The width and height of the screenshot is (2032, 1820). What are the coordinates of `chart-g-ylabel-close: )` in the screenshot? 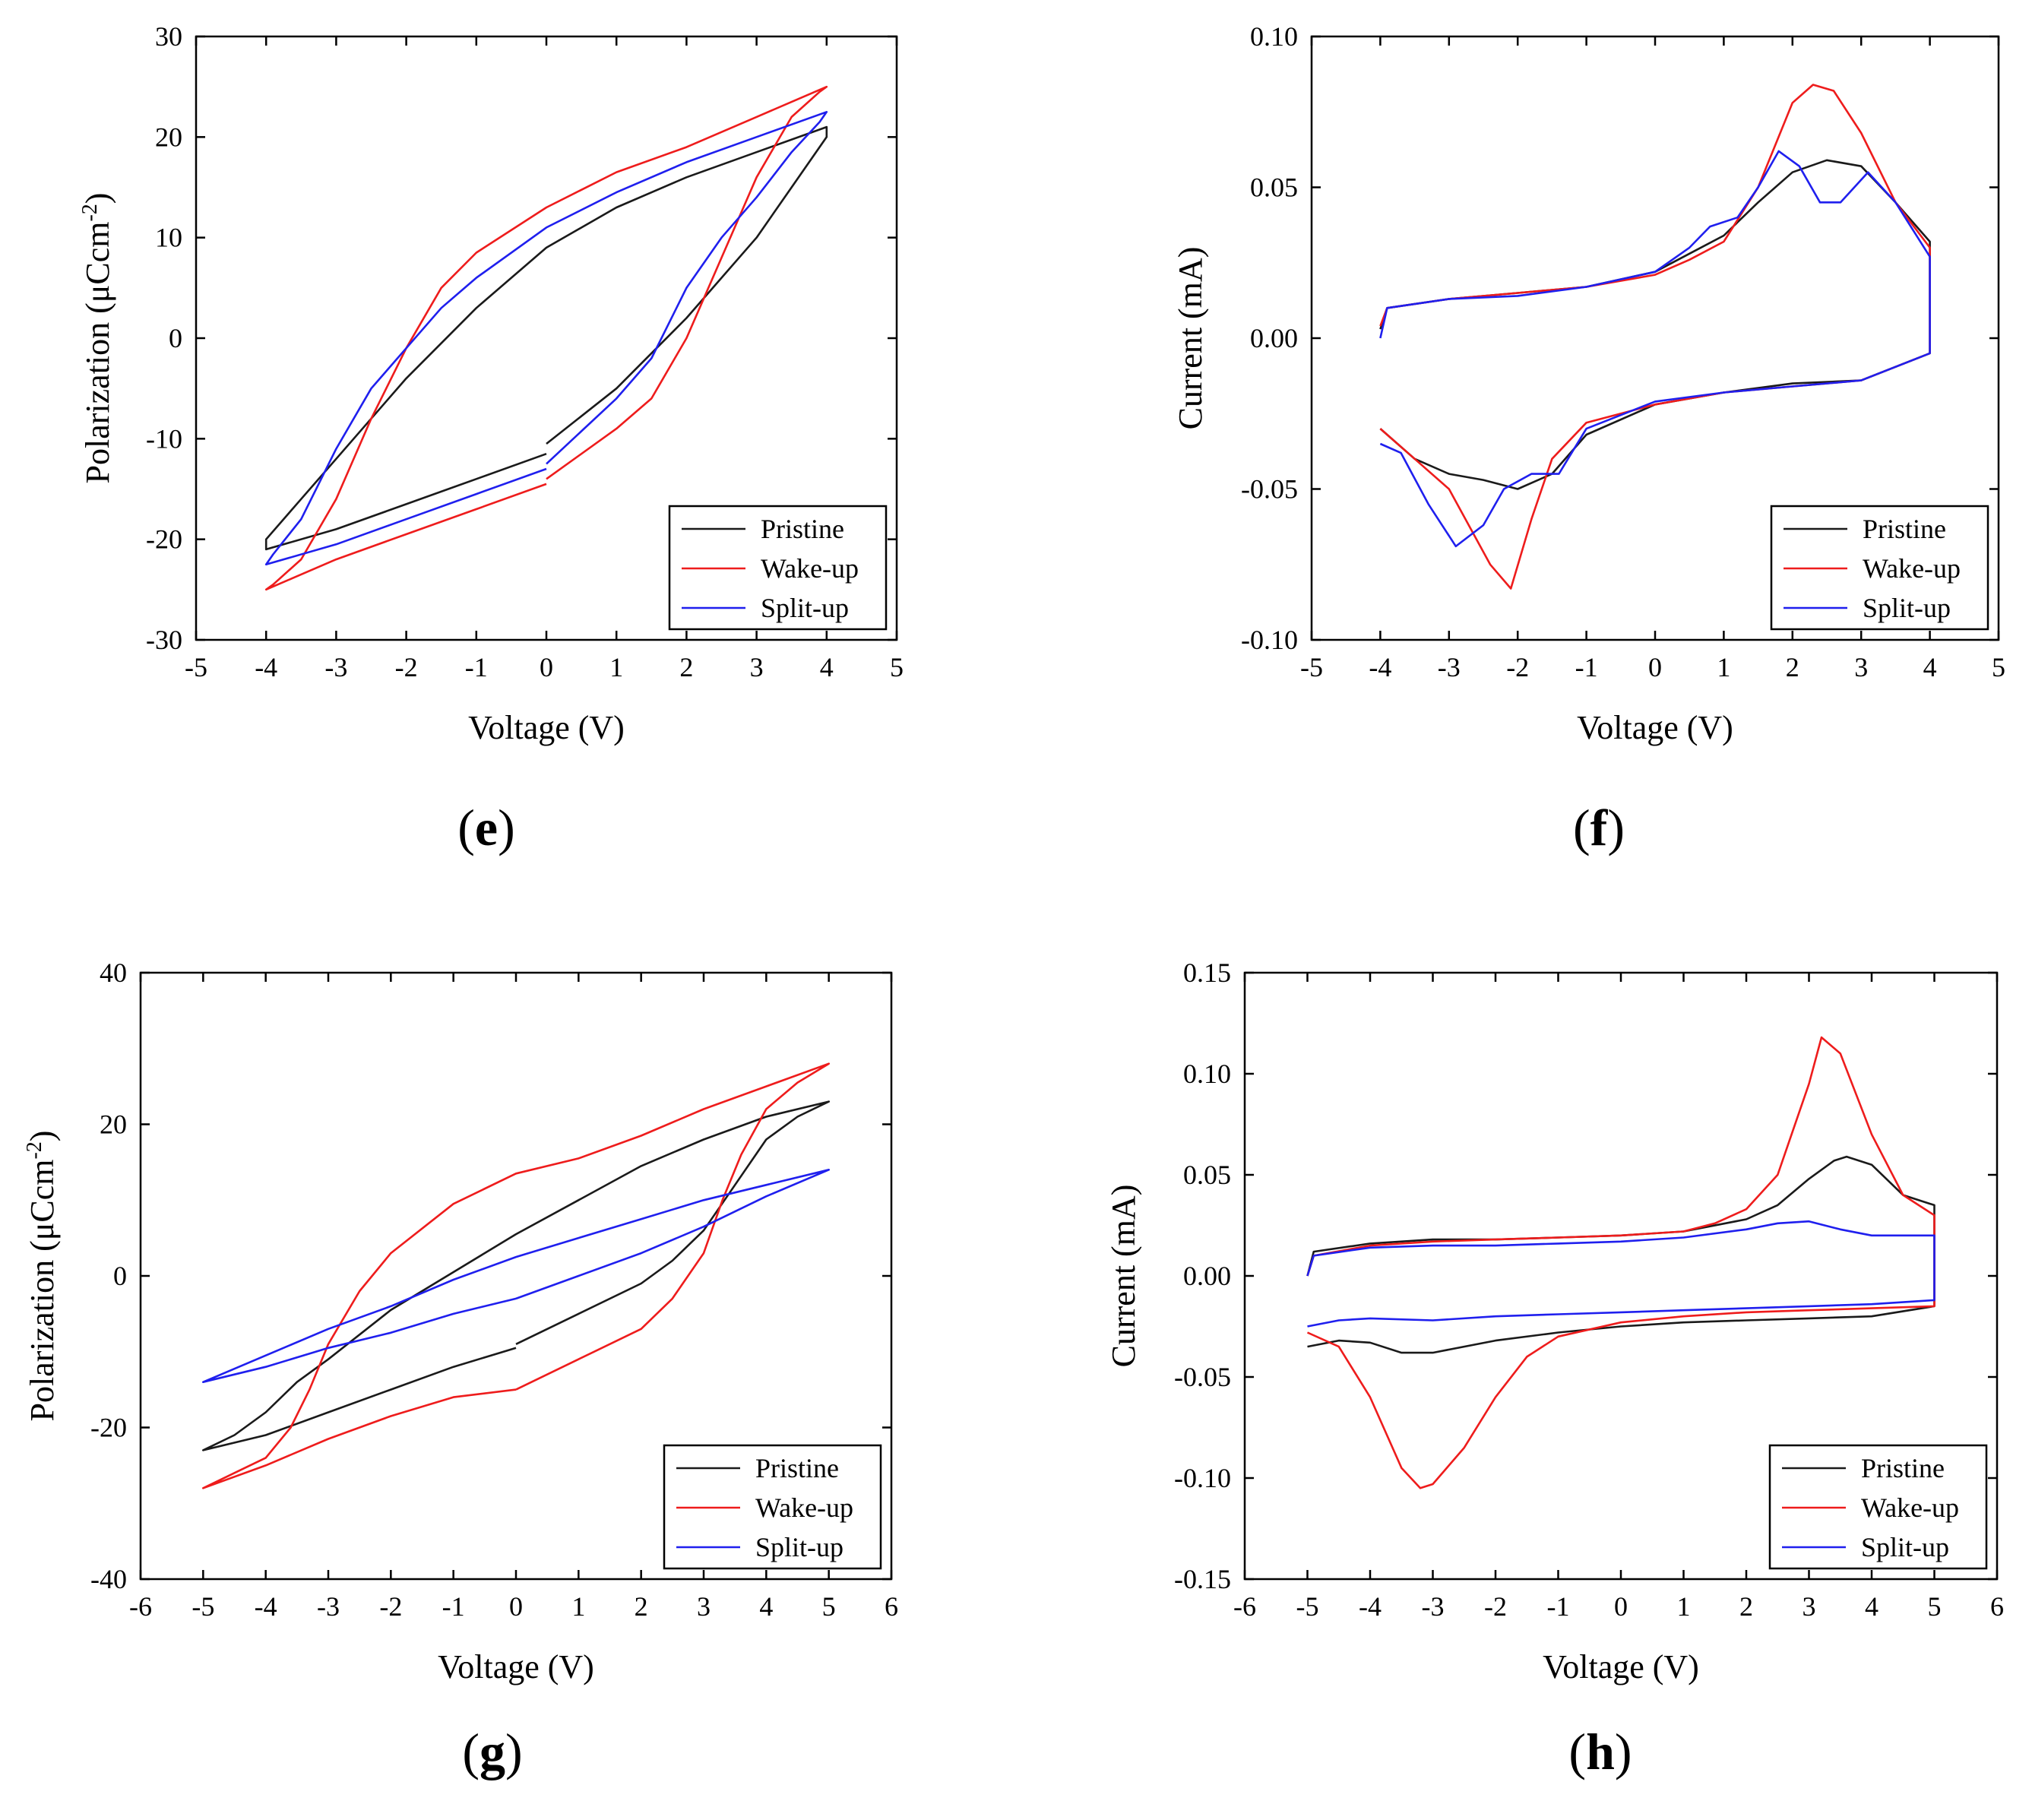 It's located at (42, 1136).